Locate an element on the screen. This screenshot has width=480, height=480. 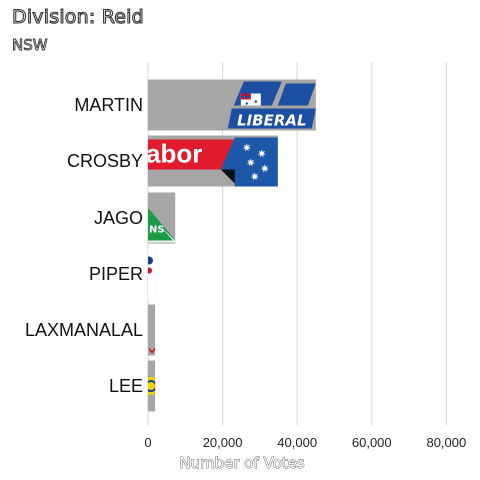
category-label-martin: MARTIN is located at coordinates (108, 105).